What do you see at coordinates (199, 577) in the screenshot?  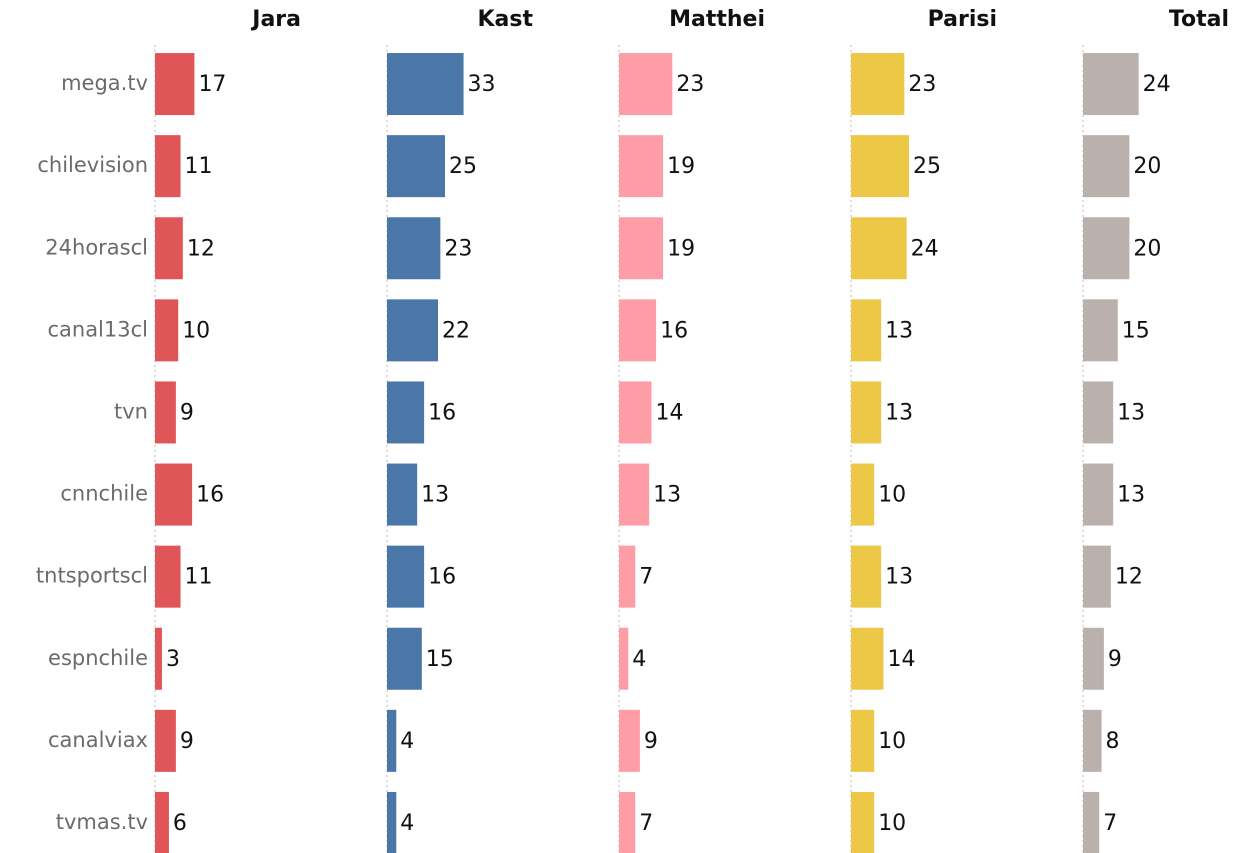 I see `value-label: 11` at bounding box center [199, 577].